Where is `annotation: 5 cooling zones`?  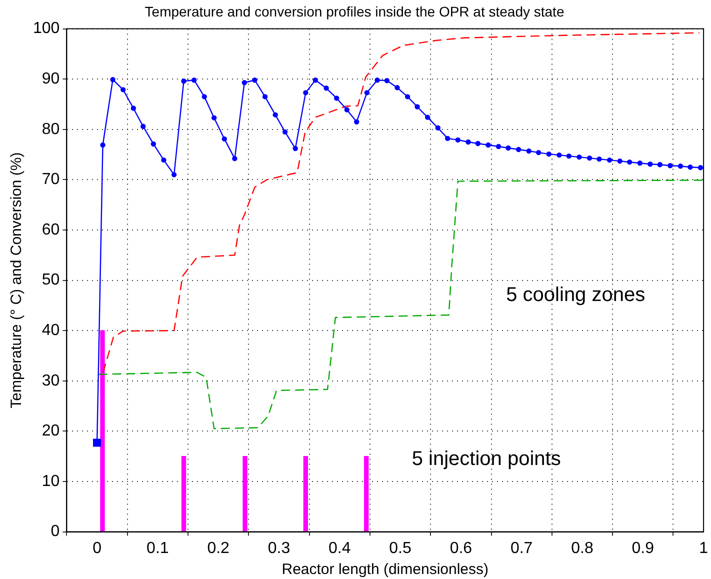
annotation: 5 cooling zones is located at coordinates (576, 295).